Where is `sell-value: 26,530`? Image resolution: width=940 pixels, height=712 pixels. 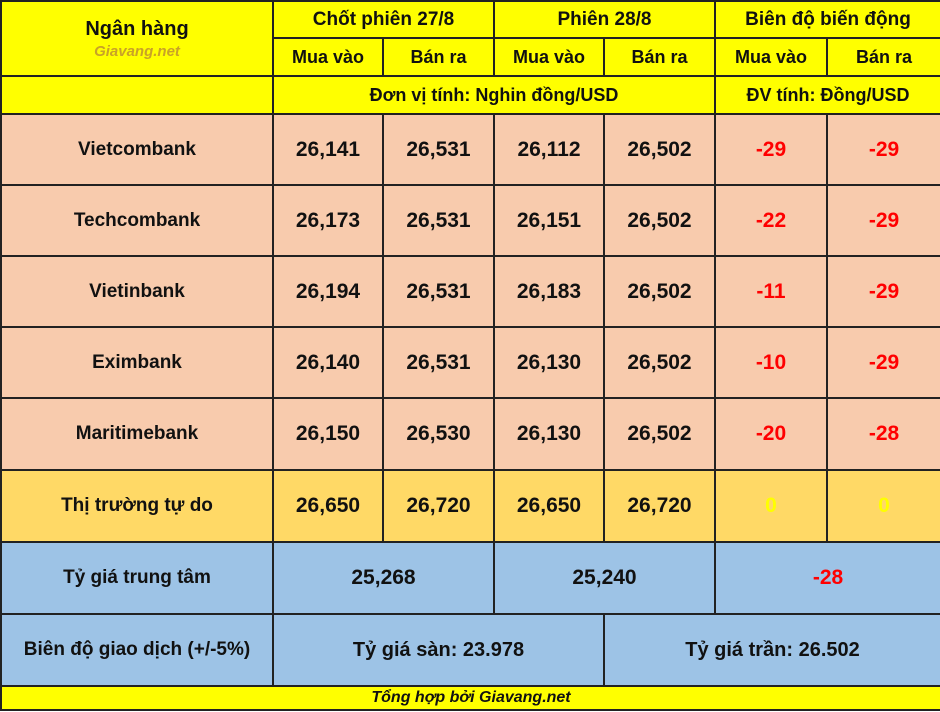 sell-value: 26,530 is located at coordinates (438, 434).